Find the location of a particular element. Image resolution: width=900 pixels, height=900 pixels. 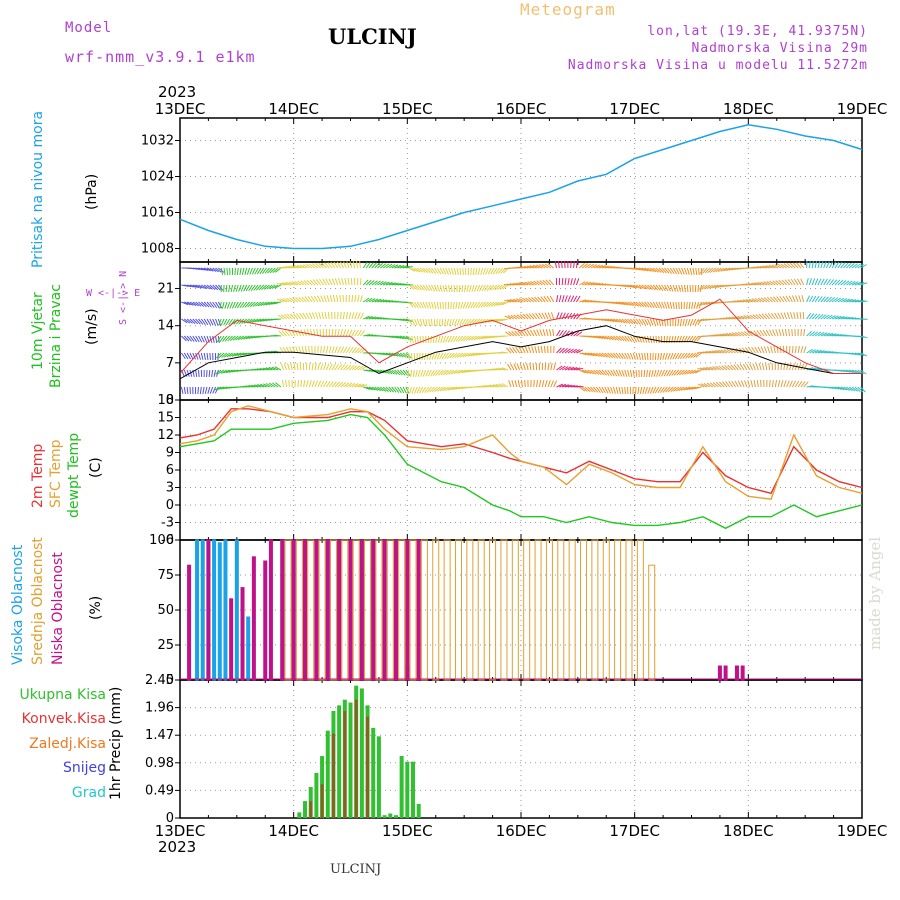

precip-conv-bar is located at coordinates (356, 758).